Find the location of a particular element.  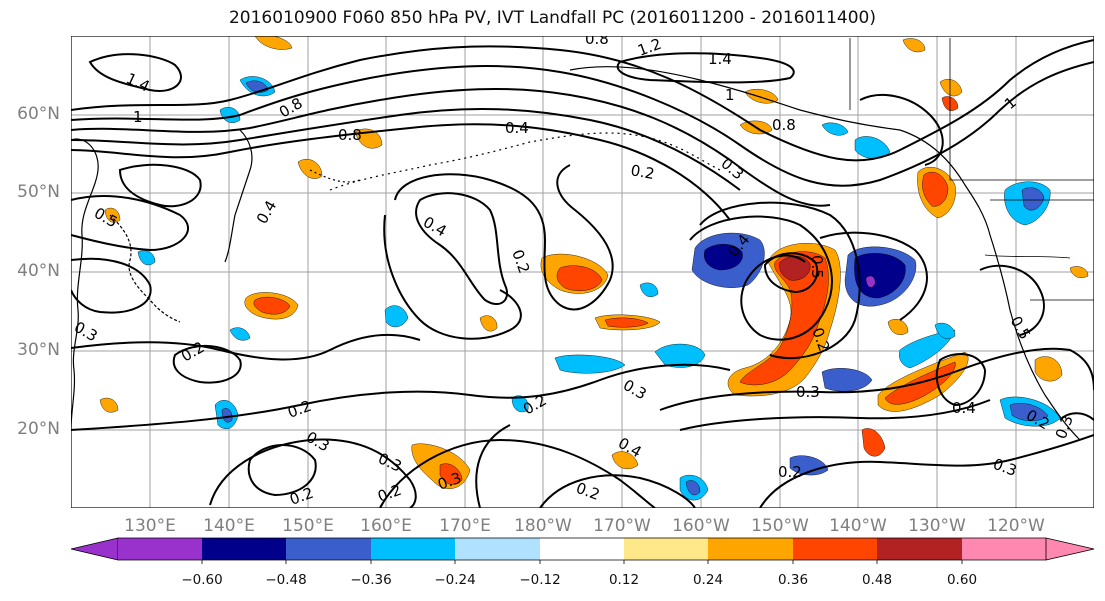

colorbar is located at coordinates (582, 550).